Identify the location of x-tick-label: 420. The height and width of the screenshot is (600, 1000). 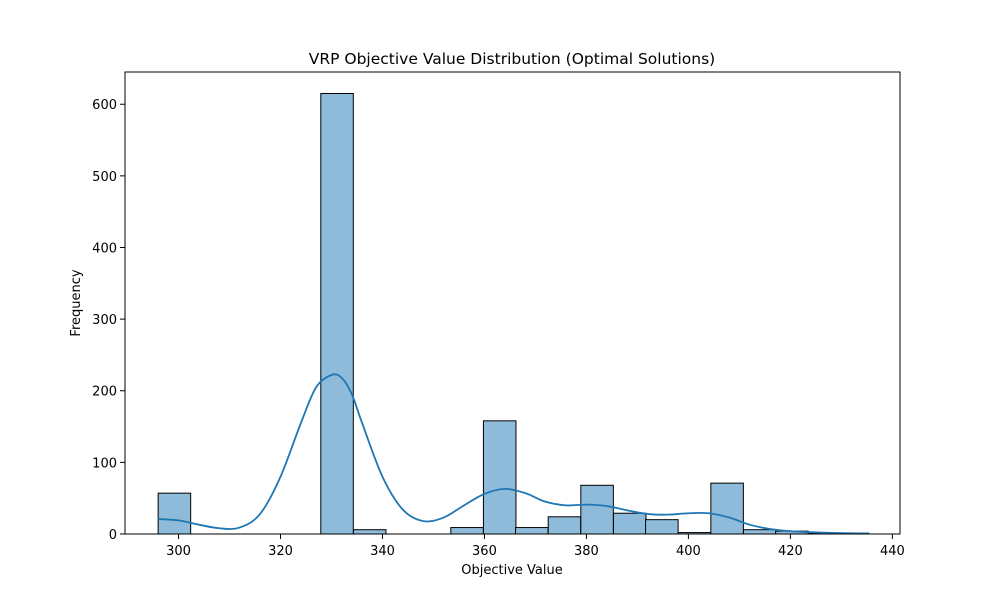
(790, 551).